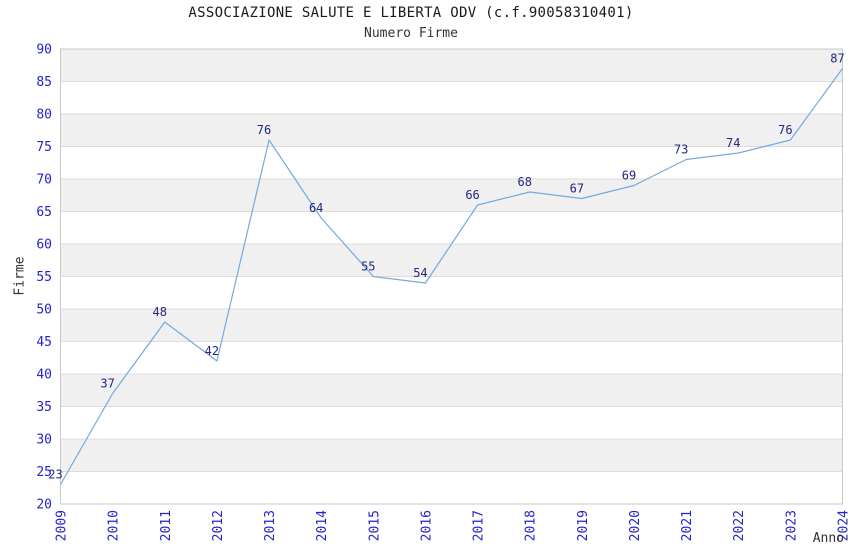 The width and height of the screenshot is (850, 550). Describe the element at coordinates (739, 525) in the screenshot. I see `x-axis-tick-label: 2022` at that location.